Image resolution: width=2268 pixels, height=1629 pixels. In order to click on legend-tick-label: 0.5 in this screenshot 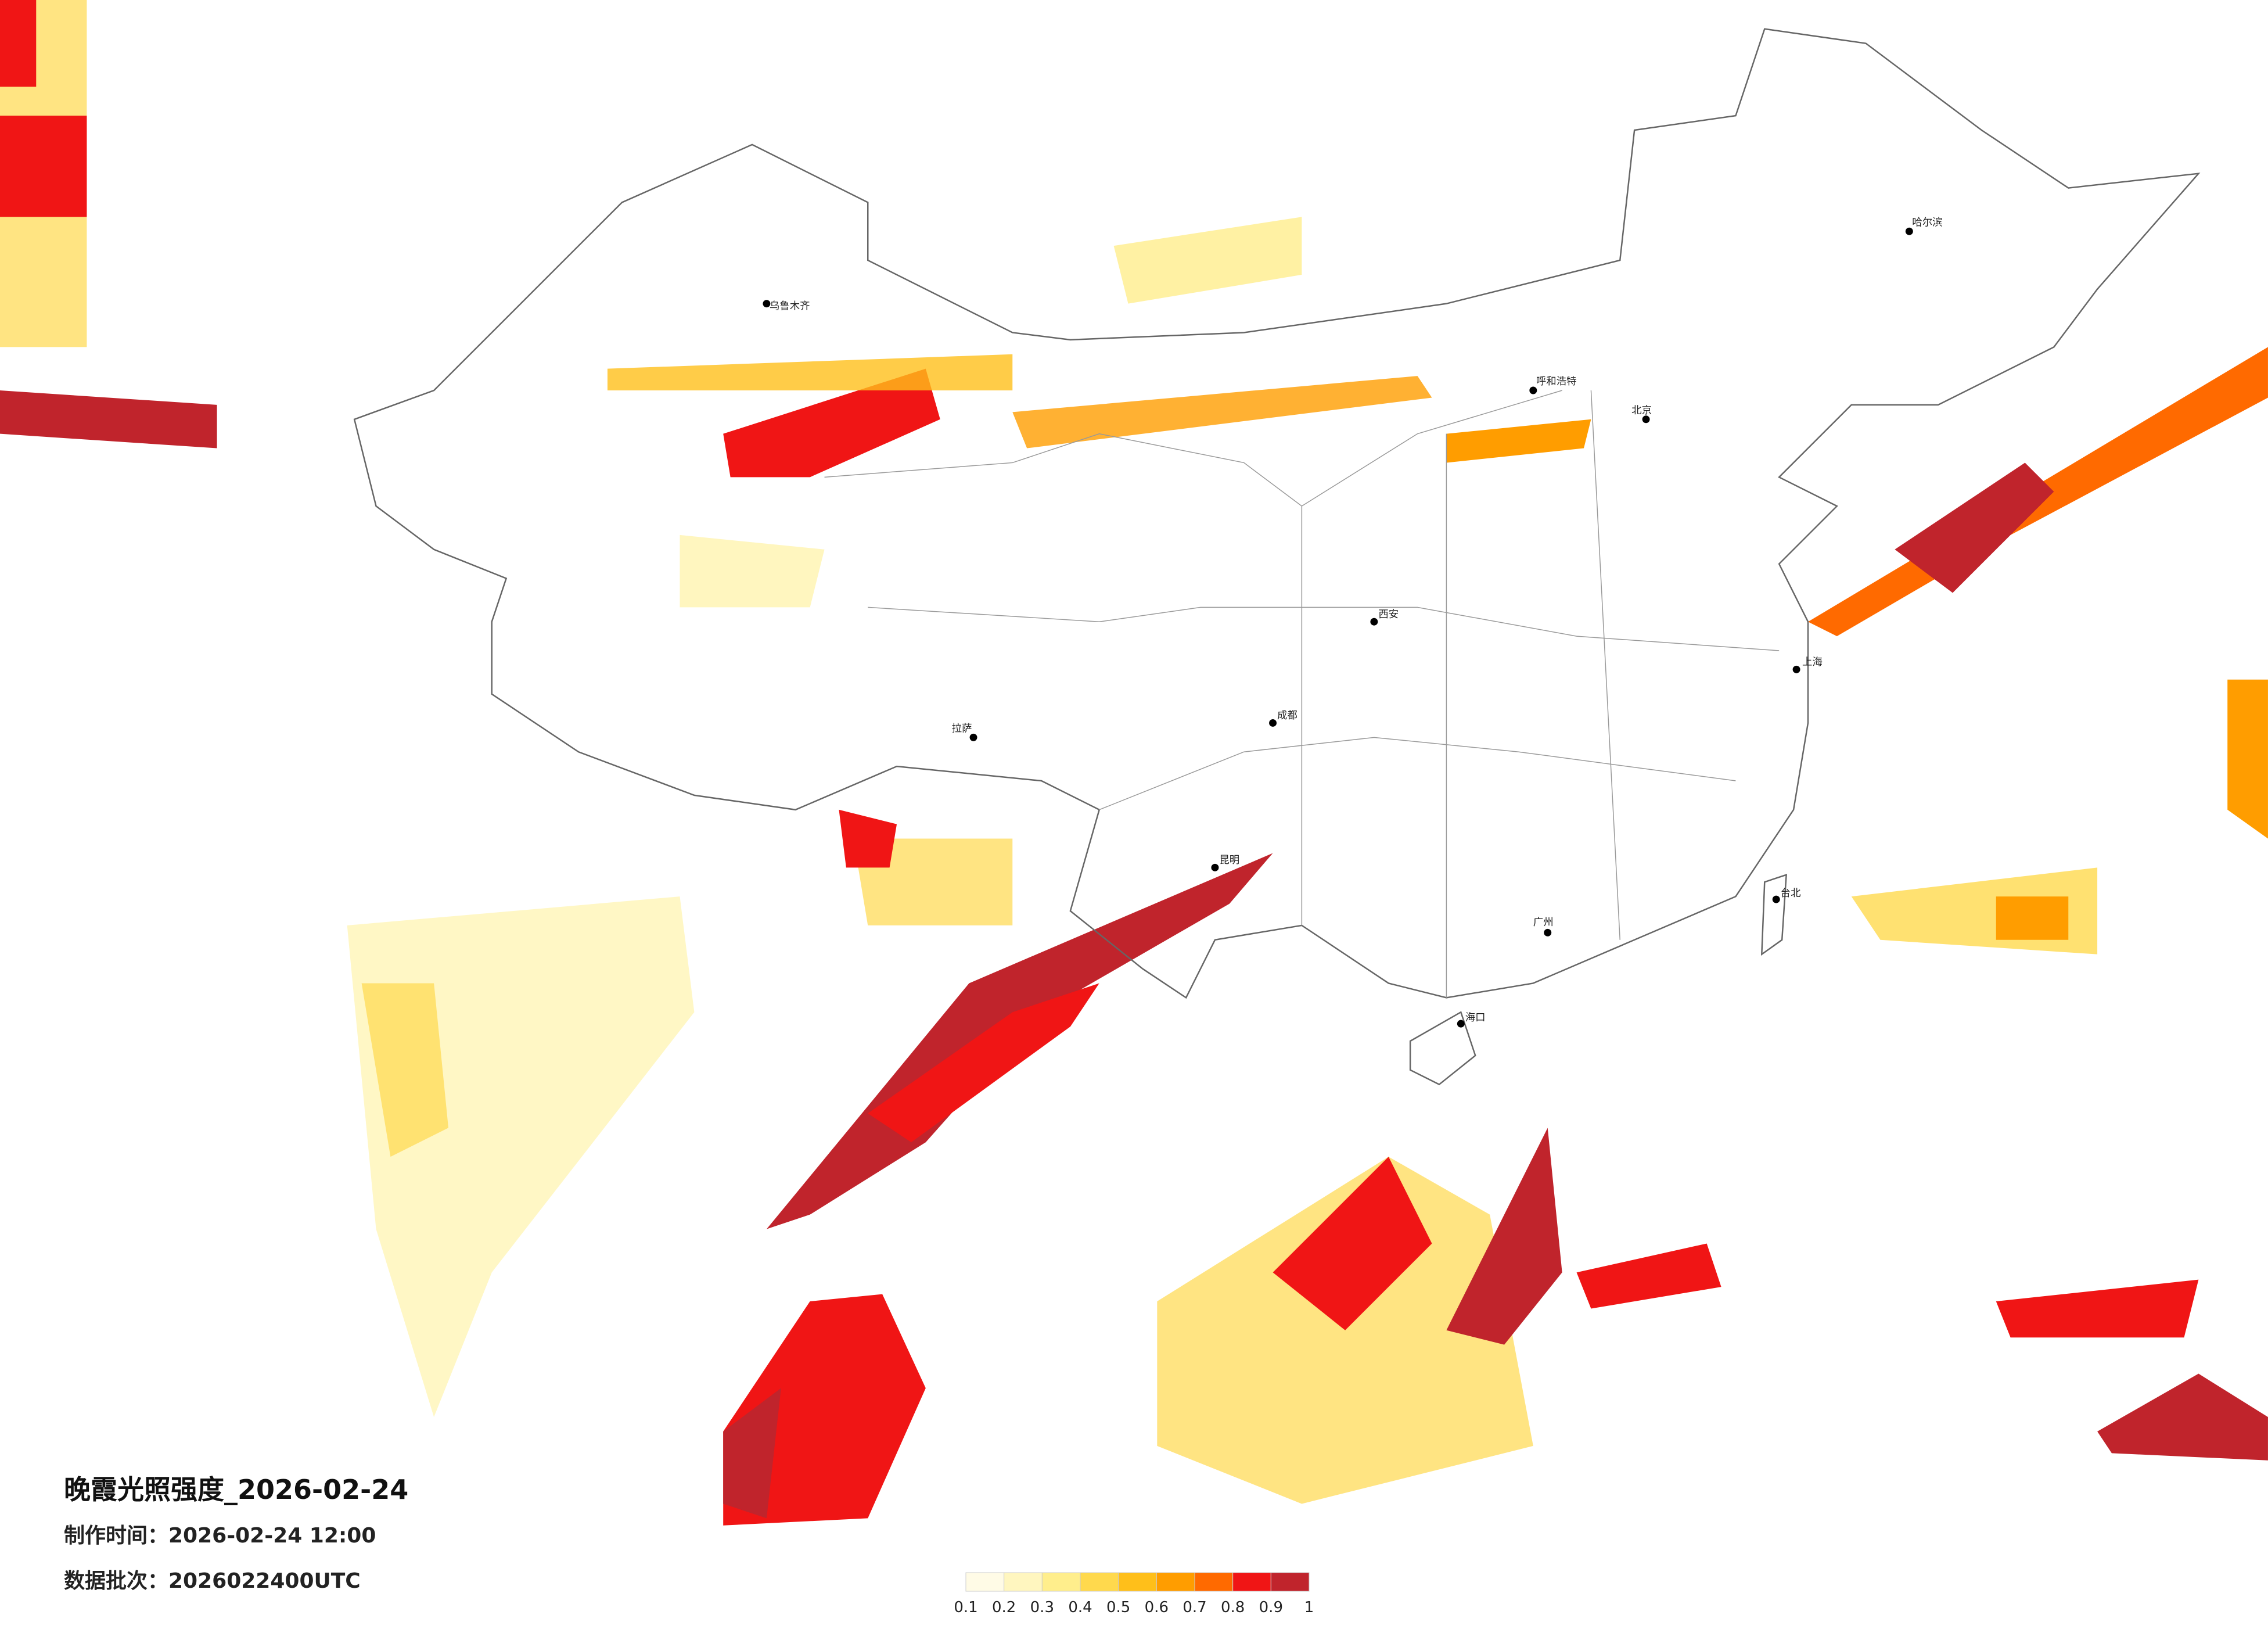, I will do `click(1118, 1607)`.